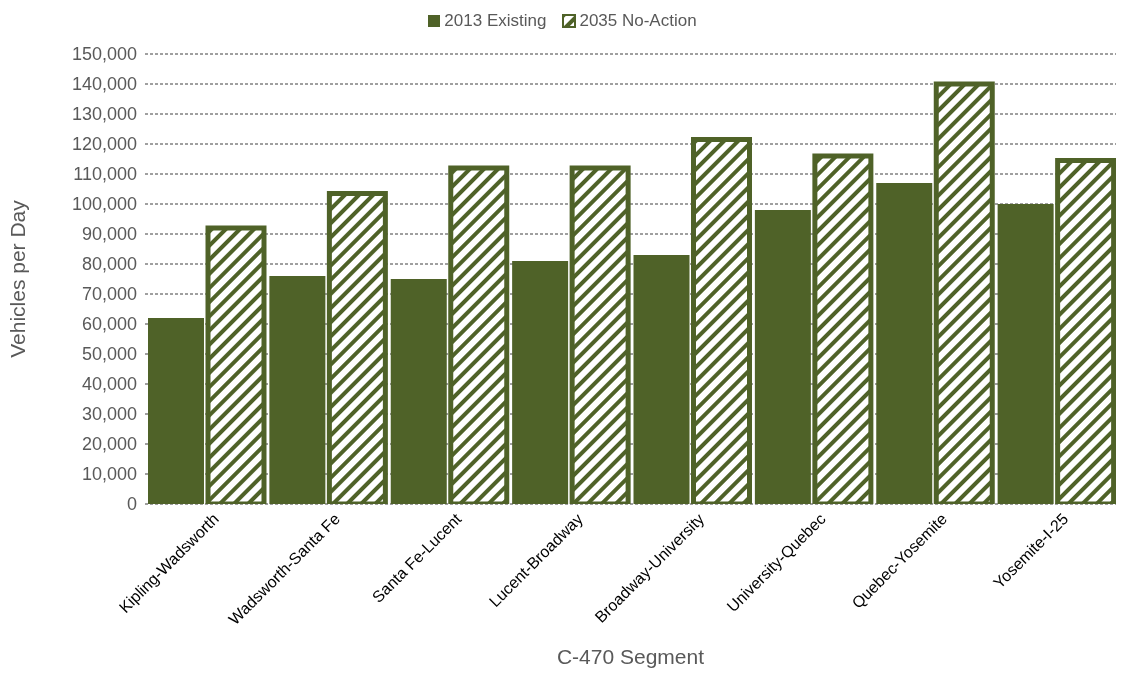  I want to click on y-tick-label: 100,000, so click(104, 204).